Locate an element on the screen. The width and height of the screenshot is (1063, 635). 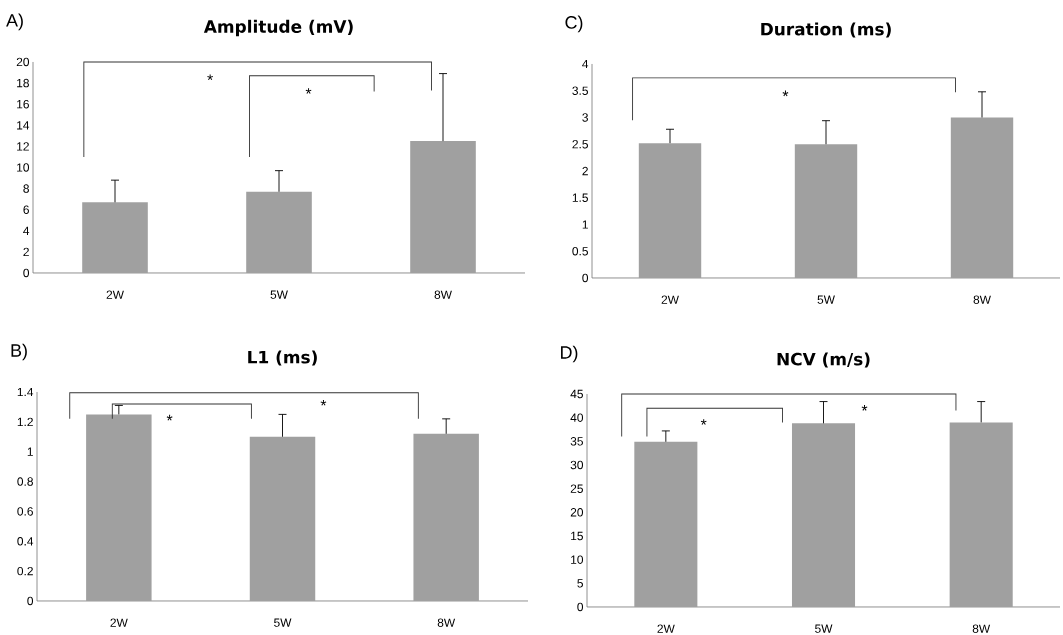
y-tick-label: 35 is located at coordinates (576, 441).